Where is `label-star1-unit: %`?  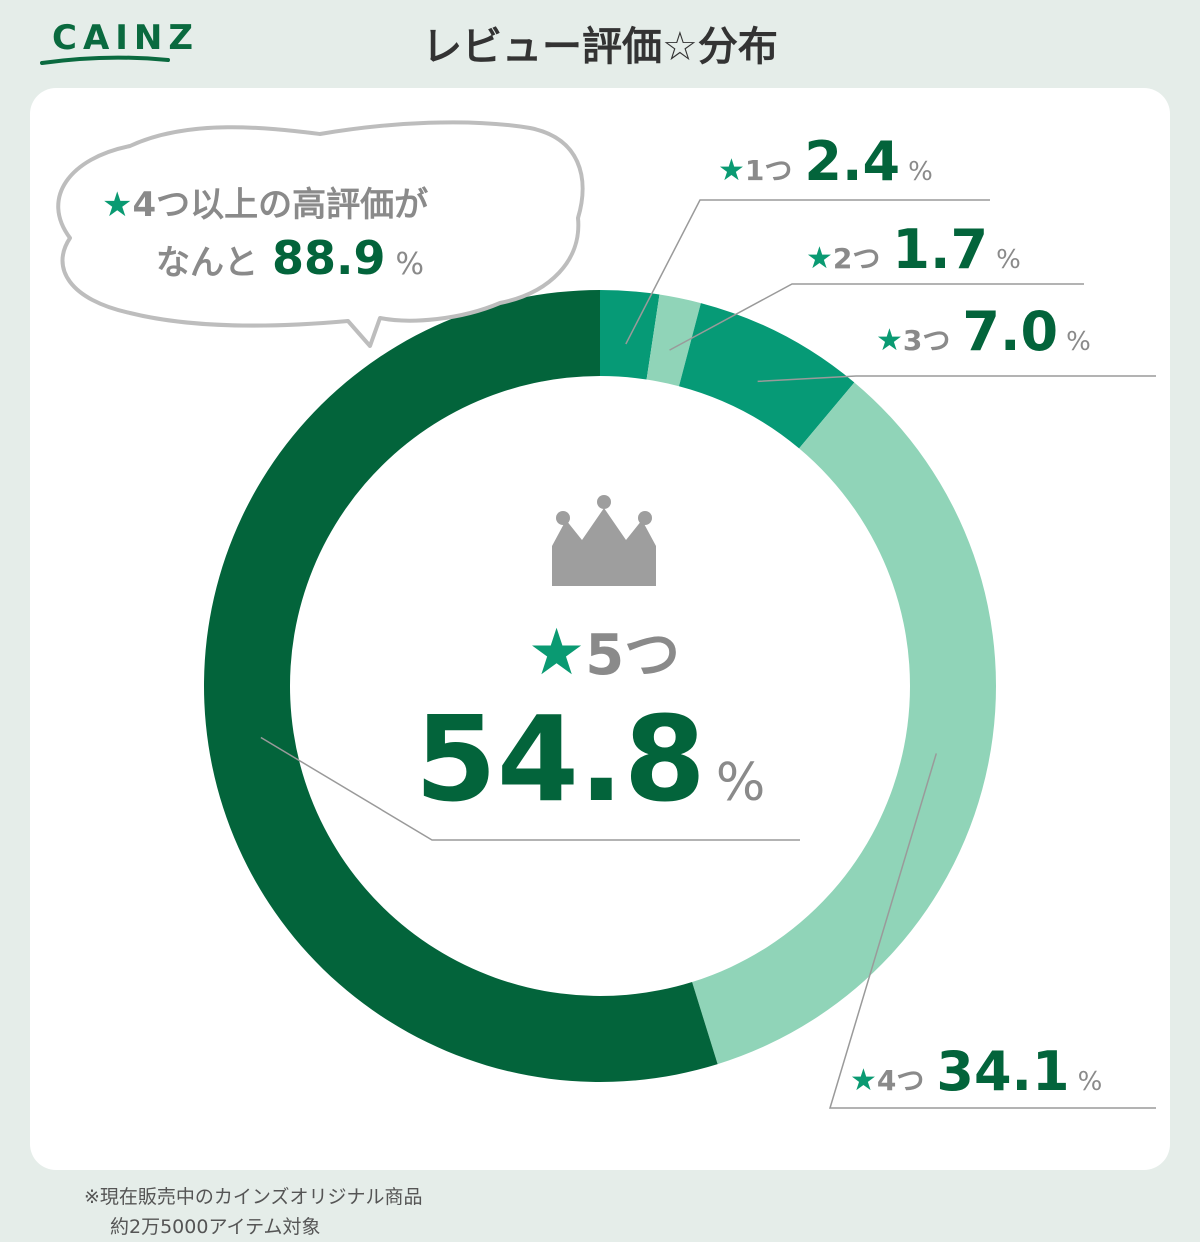 label-star1-unit: % is located at coordinates (920, 172).